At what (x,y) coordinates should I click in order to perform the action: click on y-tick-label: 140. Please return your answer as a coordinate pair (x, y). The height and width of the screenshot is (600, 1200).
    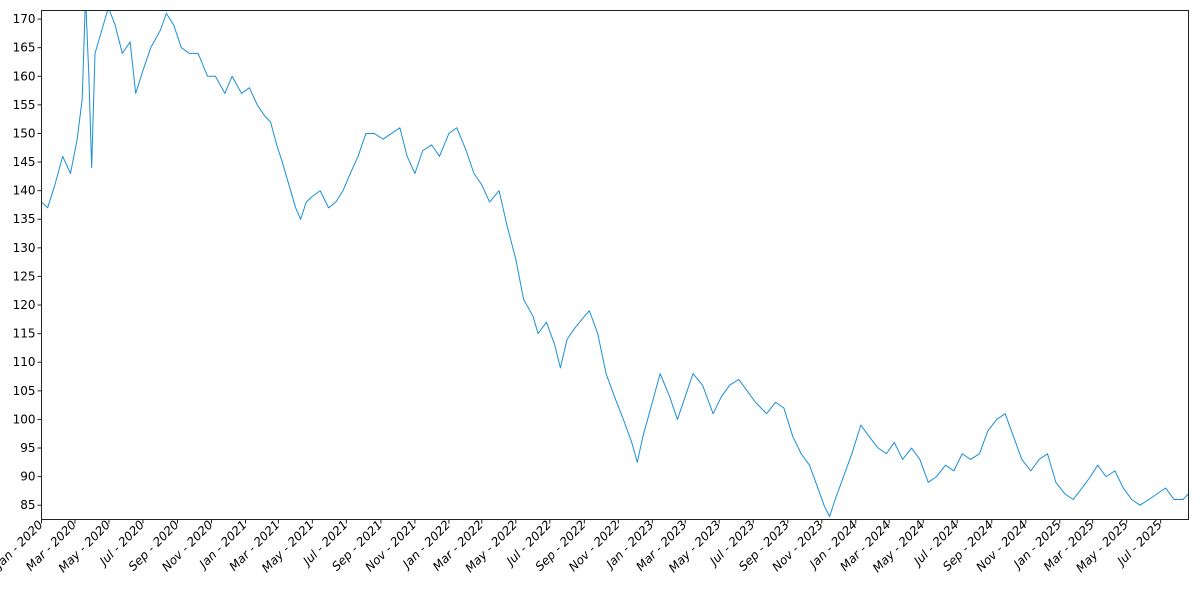
    Looking at the image, I should click on (24, 191).